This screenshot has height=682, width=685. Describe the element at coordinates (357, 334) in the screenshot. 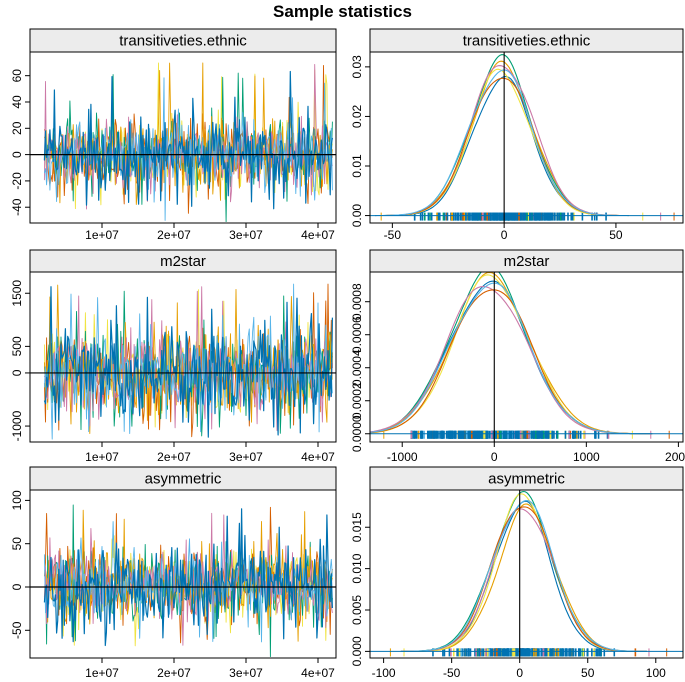

I see `y-tick-label: 0.0006` at that location.